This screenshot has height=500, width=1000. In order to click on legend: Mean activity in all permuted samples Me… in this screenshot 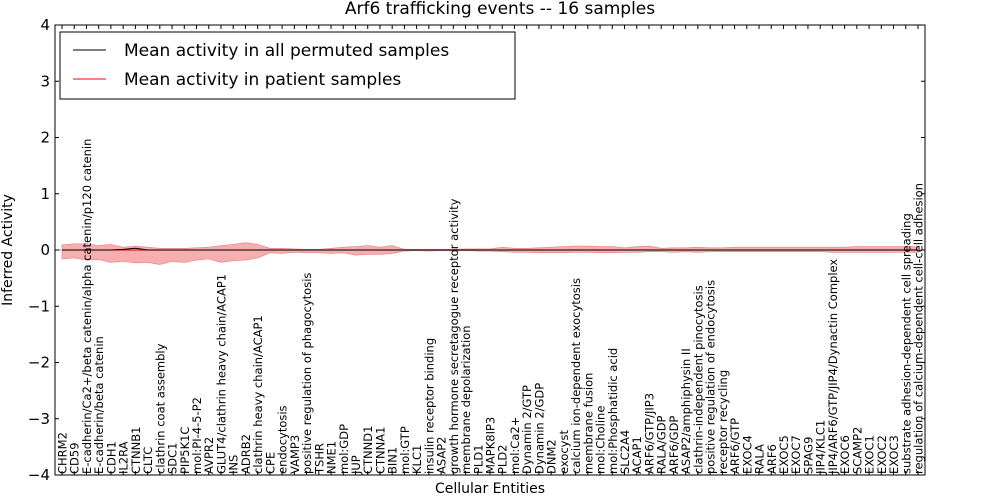, I will do `click(287, 65)`.